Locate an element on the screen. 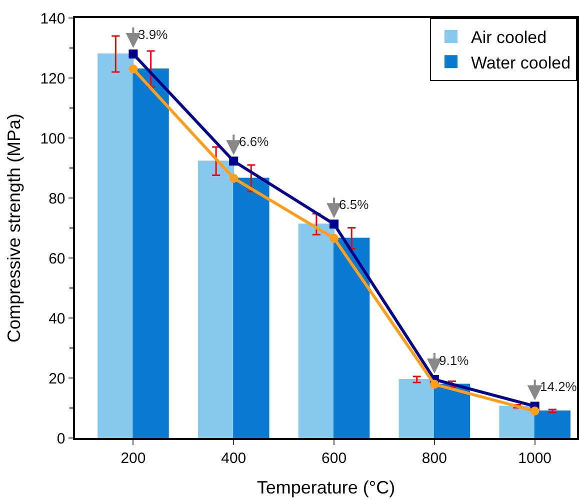 This screenshot has width=584, height=500. y-tick-label: 60 is located at coordinates (57, 259).